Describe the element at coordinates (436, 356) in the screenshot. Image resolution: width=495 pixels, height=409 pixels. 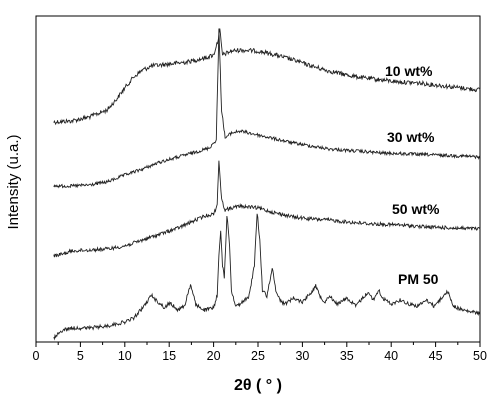
I see `x-tick-label: 45` at that location.